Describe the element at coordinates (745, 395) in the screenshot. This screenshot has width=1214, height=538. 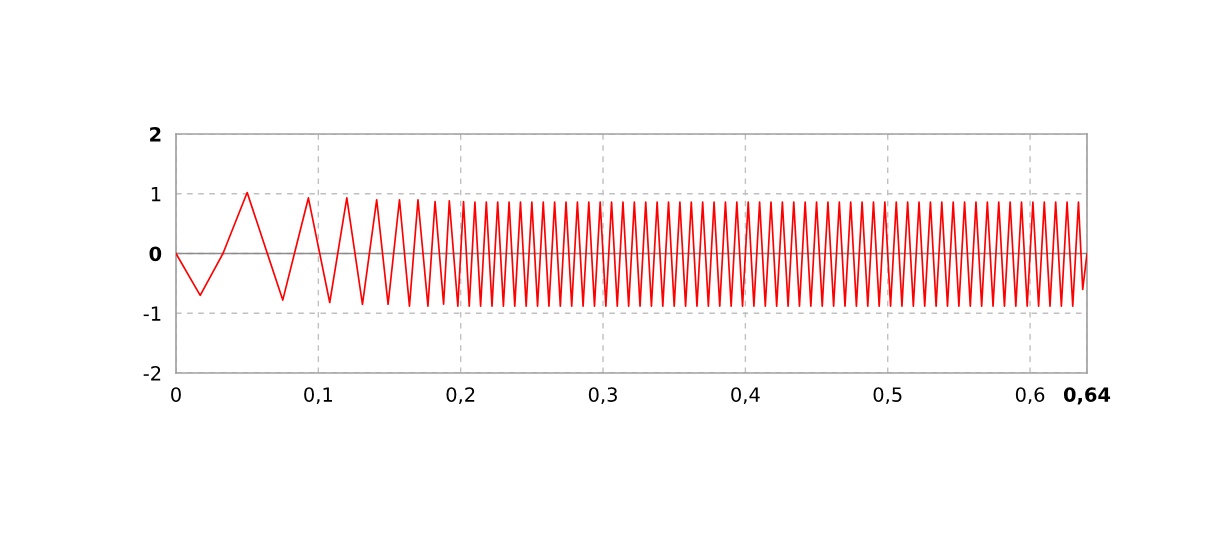
I see `x-tick-label: 0,4` at that location.